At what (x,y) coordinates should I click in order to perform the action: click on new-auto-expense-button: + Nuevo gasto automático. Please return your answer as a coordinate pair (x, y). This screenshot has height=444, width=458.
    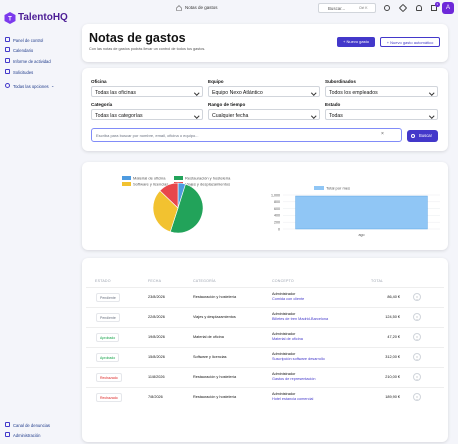
    Looking at the image, I should click on (410, 42).